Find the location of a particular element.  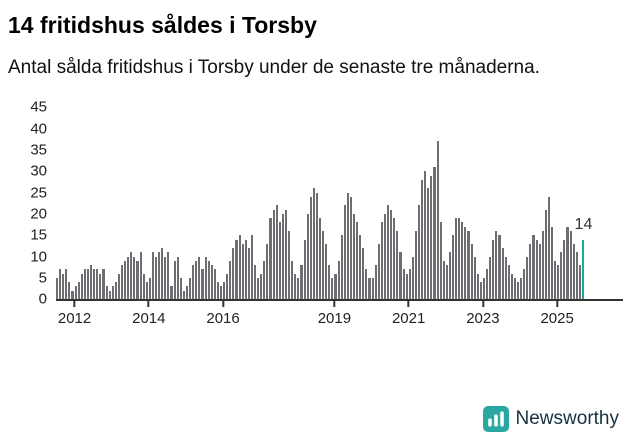

newsworthy-logo-icon is located at coordinates (495, 419).